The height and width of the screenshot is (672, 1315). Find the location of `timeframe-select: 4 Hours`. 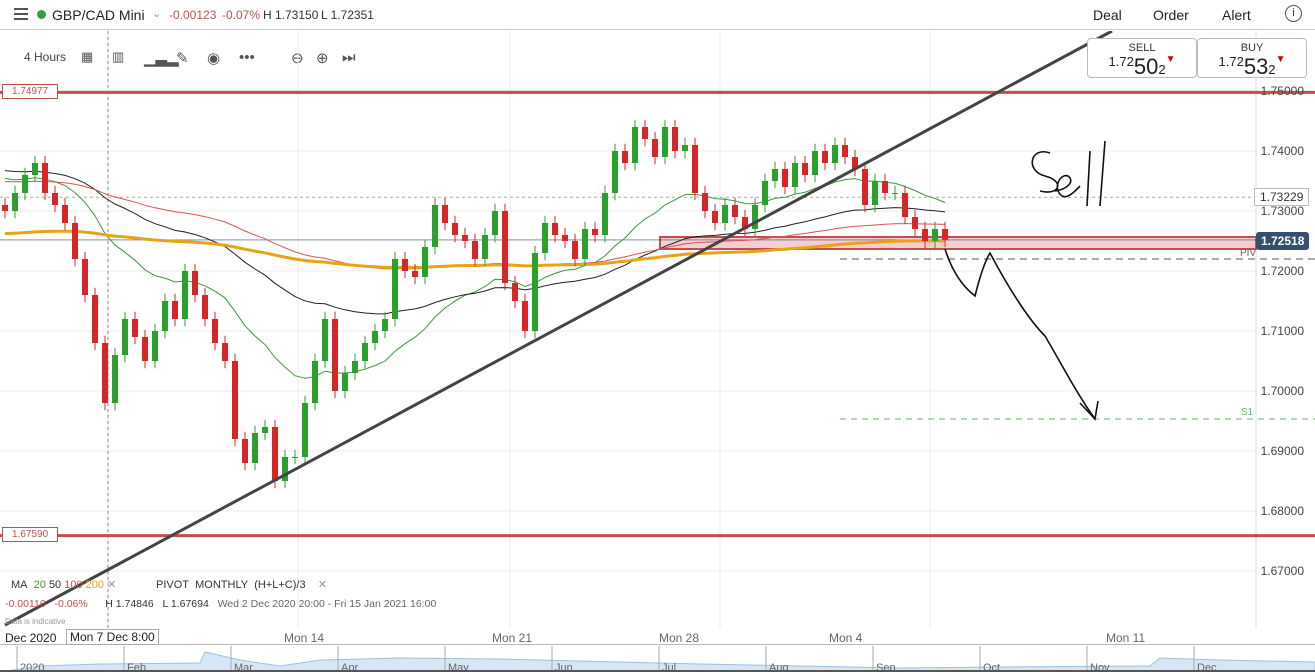

timeframe-select: 4 Hours is located at coordinates (45, 57).